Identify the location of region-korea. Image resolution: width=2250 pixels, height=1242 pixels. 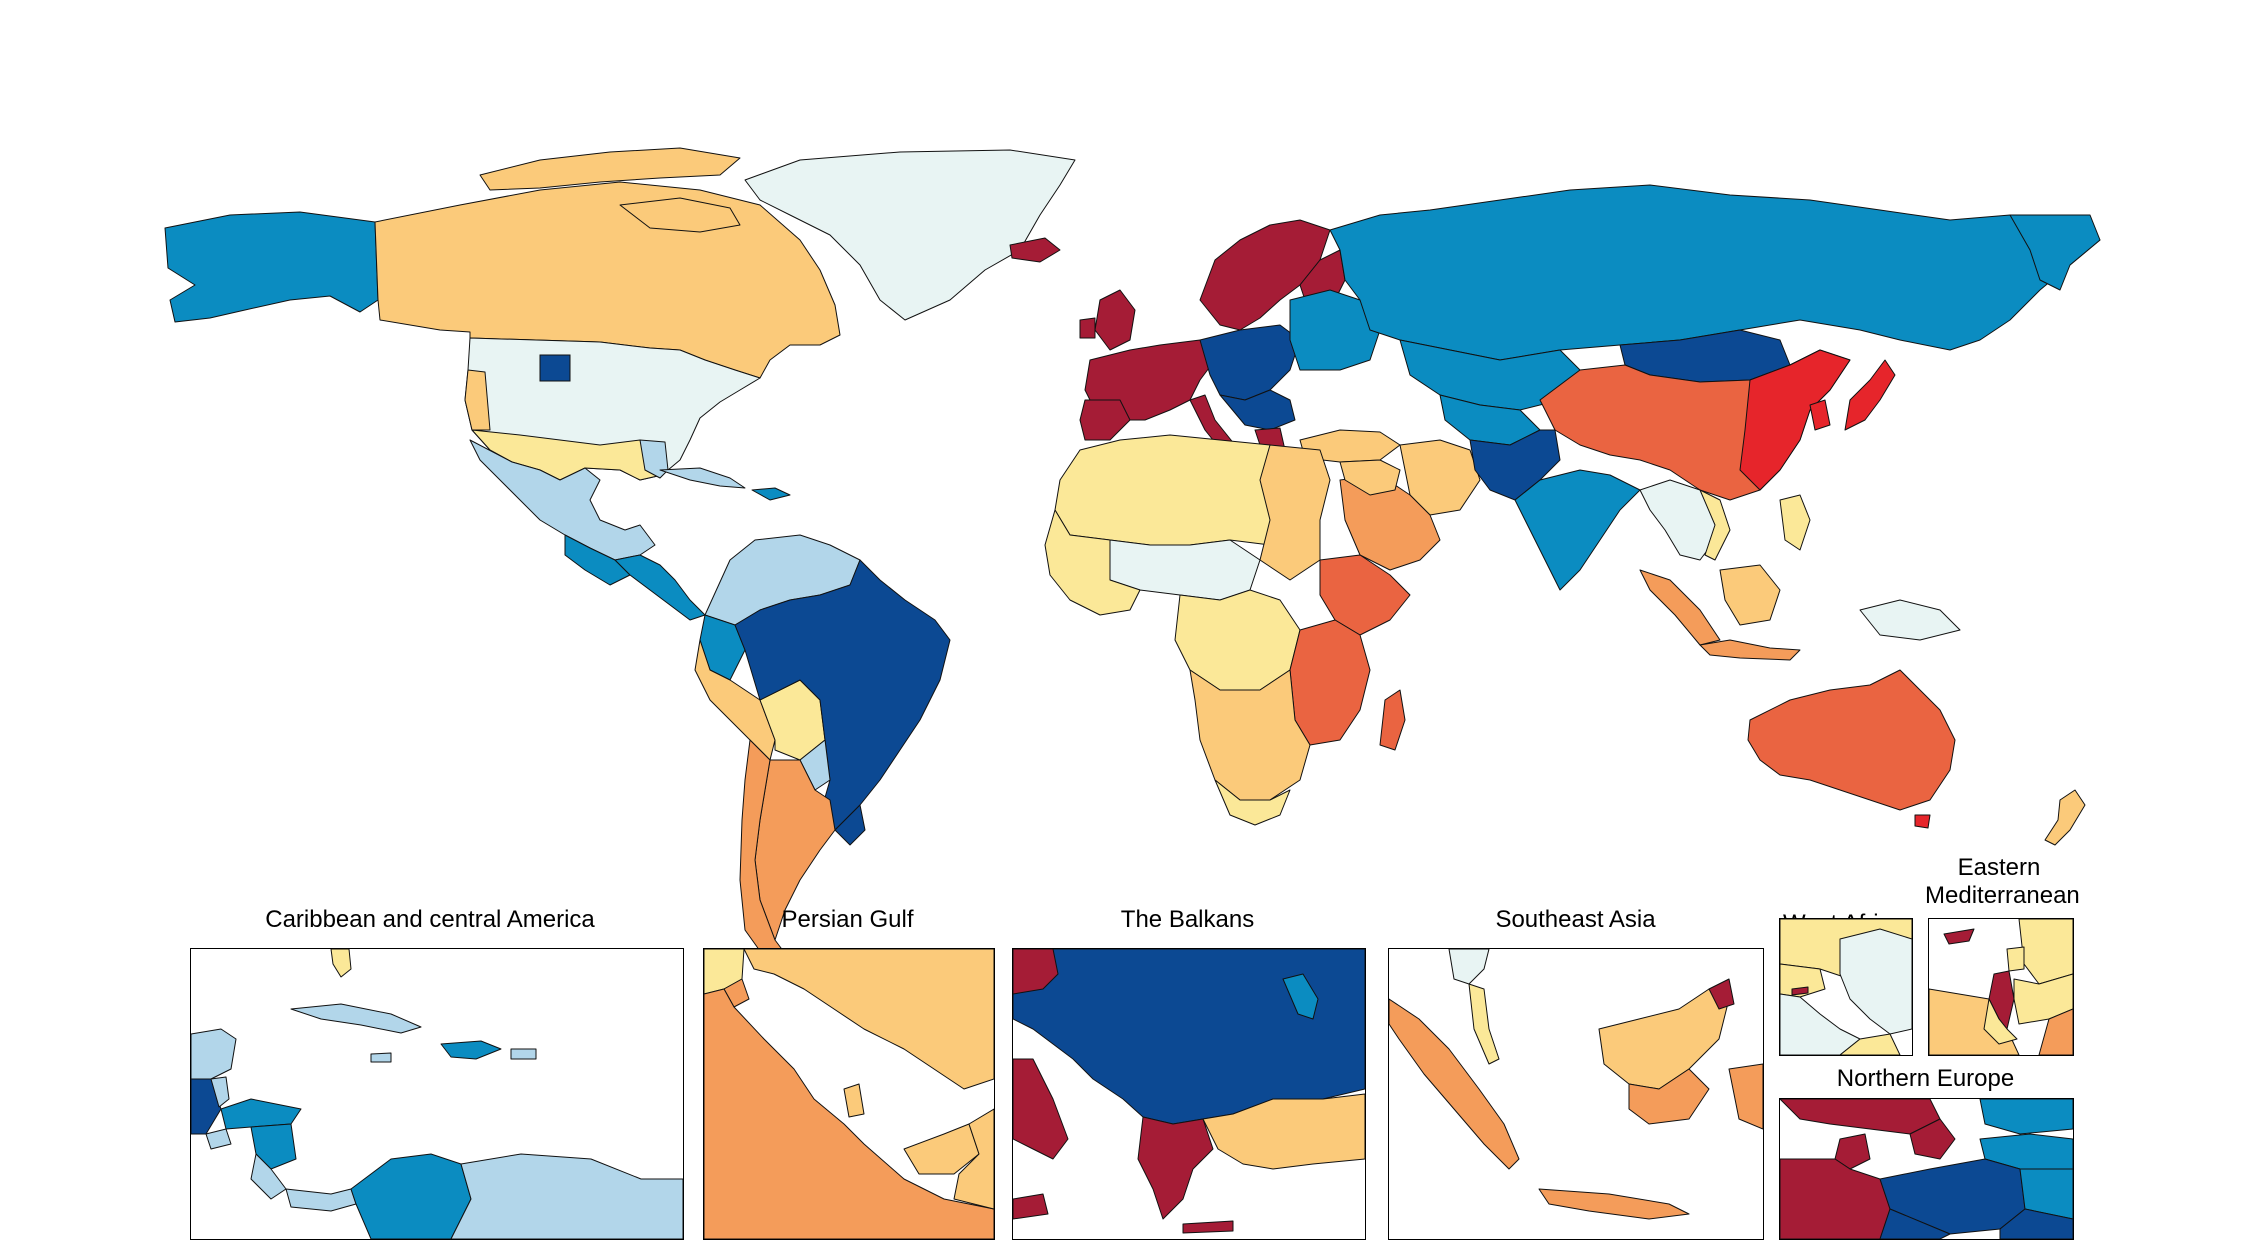
(1820, 415).